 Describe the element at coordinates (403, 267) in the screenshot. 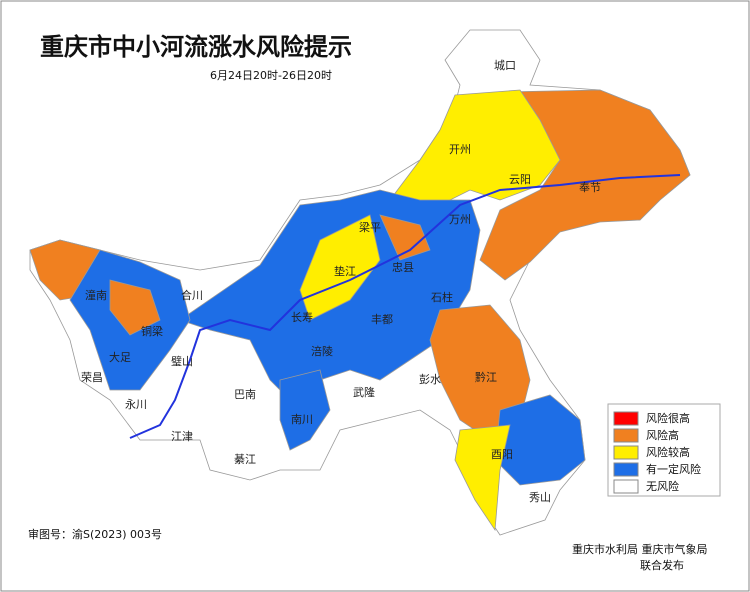

I see `district-label: 忠县` at that location.